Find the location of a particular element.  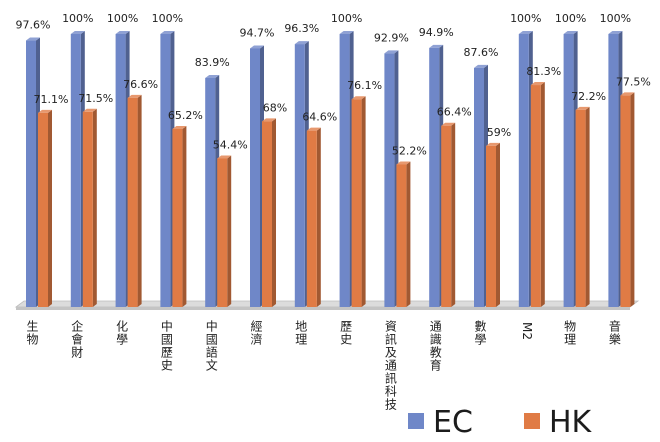

ec-bar-12-front is located at coordinates (568, 170).